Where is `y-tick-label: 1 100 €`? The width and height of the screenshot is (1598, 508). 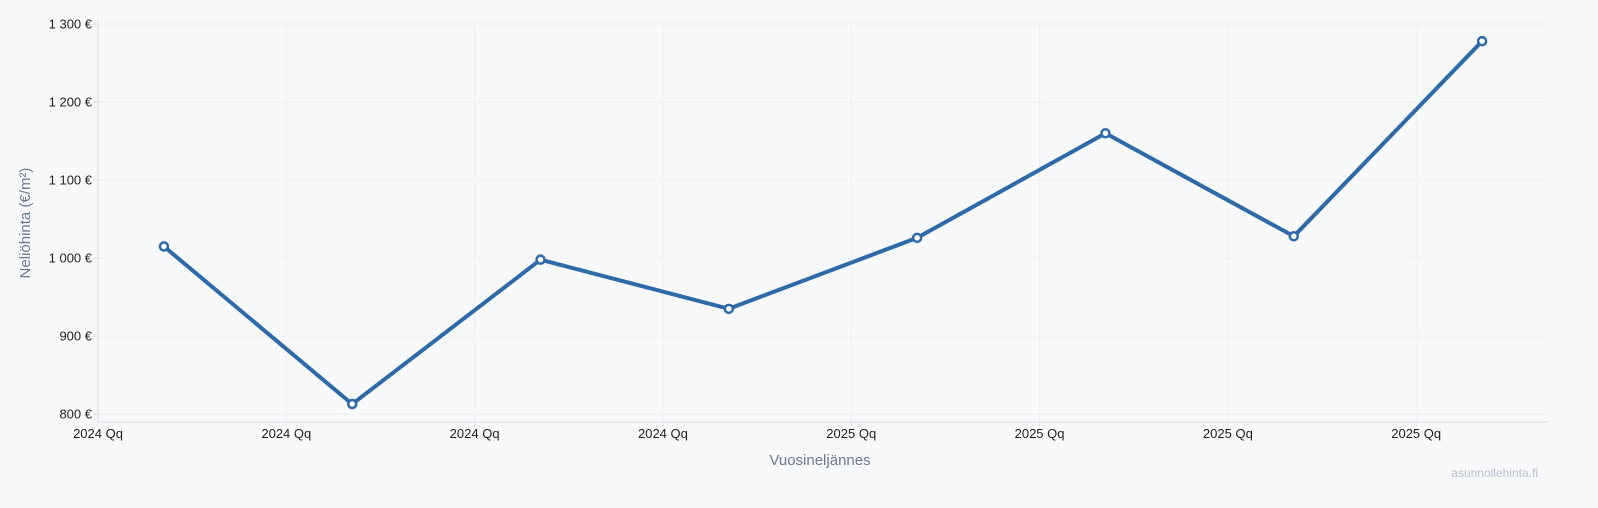
y-tick-label: 1 100 € is located at coordinates (71, 180).